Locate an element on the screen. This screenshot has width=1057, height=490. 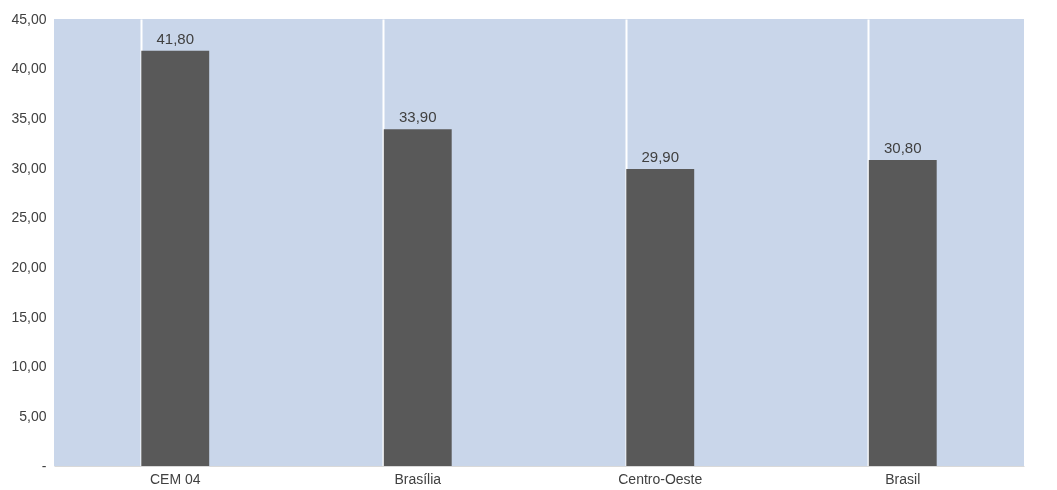
y-tick-label: 25,00 is located at coordinates (29, 217).